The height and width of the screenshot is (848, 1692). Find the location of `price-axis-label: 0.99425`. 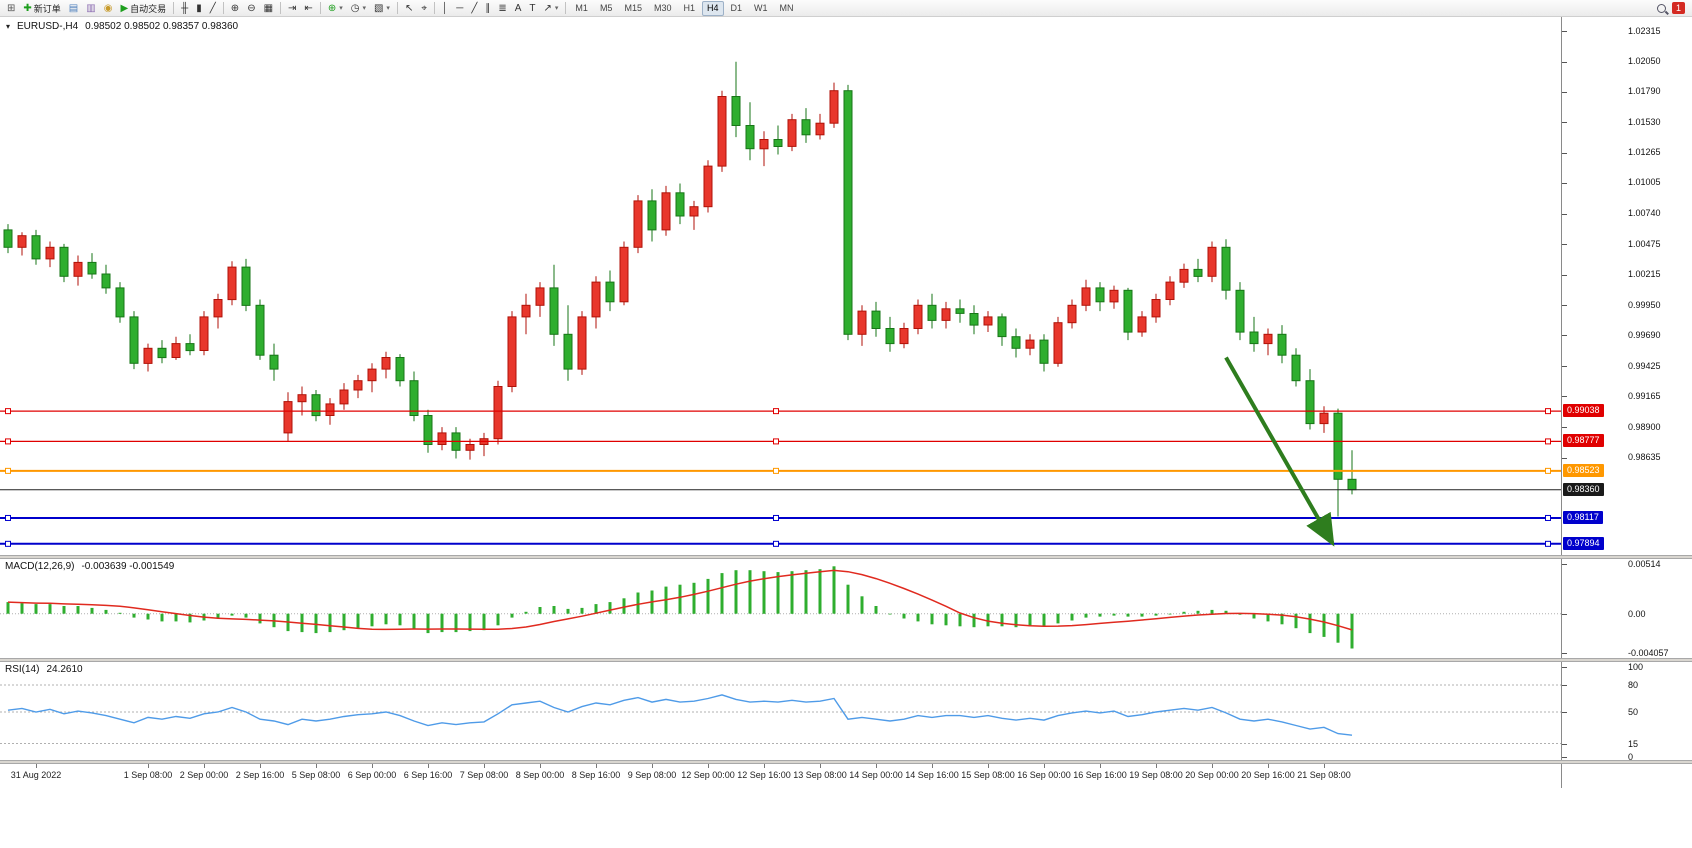

price-axis-label: 0.99425 is located at coordinates (1644, 366).